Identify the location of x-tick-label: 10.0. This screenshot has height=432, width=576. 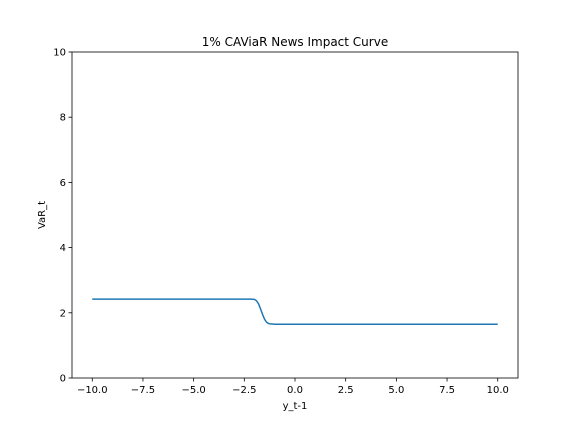
(498, 390).